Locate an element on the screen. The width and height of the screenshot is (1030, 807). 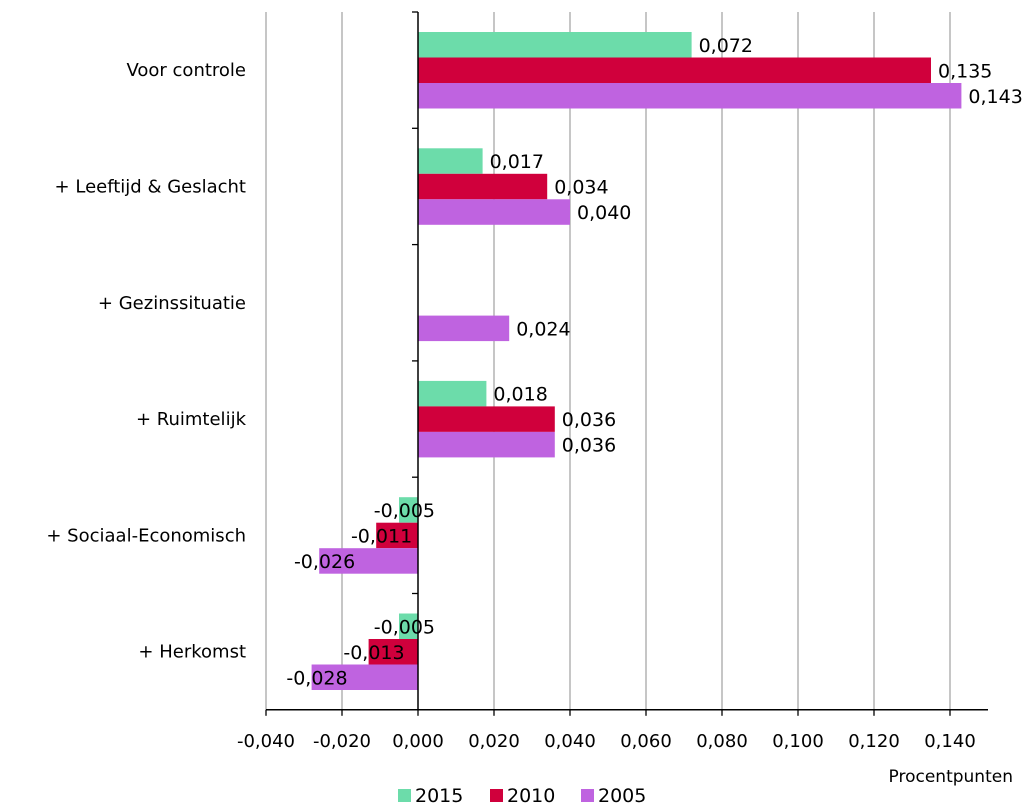
value-label: -0,013 is located at coordinates (373, 653).